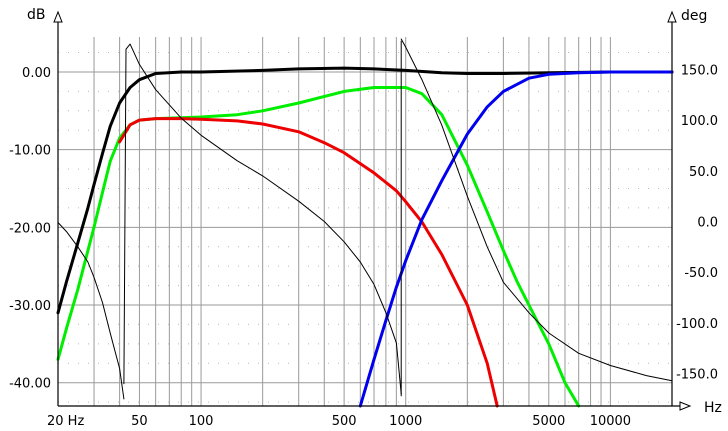 The height and width of the screenshot is (431, 728). I want to click on y-tick-label: -30.00, so click(30, 306).